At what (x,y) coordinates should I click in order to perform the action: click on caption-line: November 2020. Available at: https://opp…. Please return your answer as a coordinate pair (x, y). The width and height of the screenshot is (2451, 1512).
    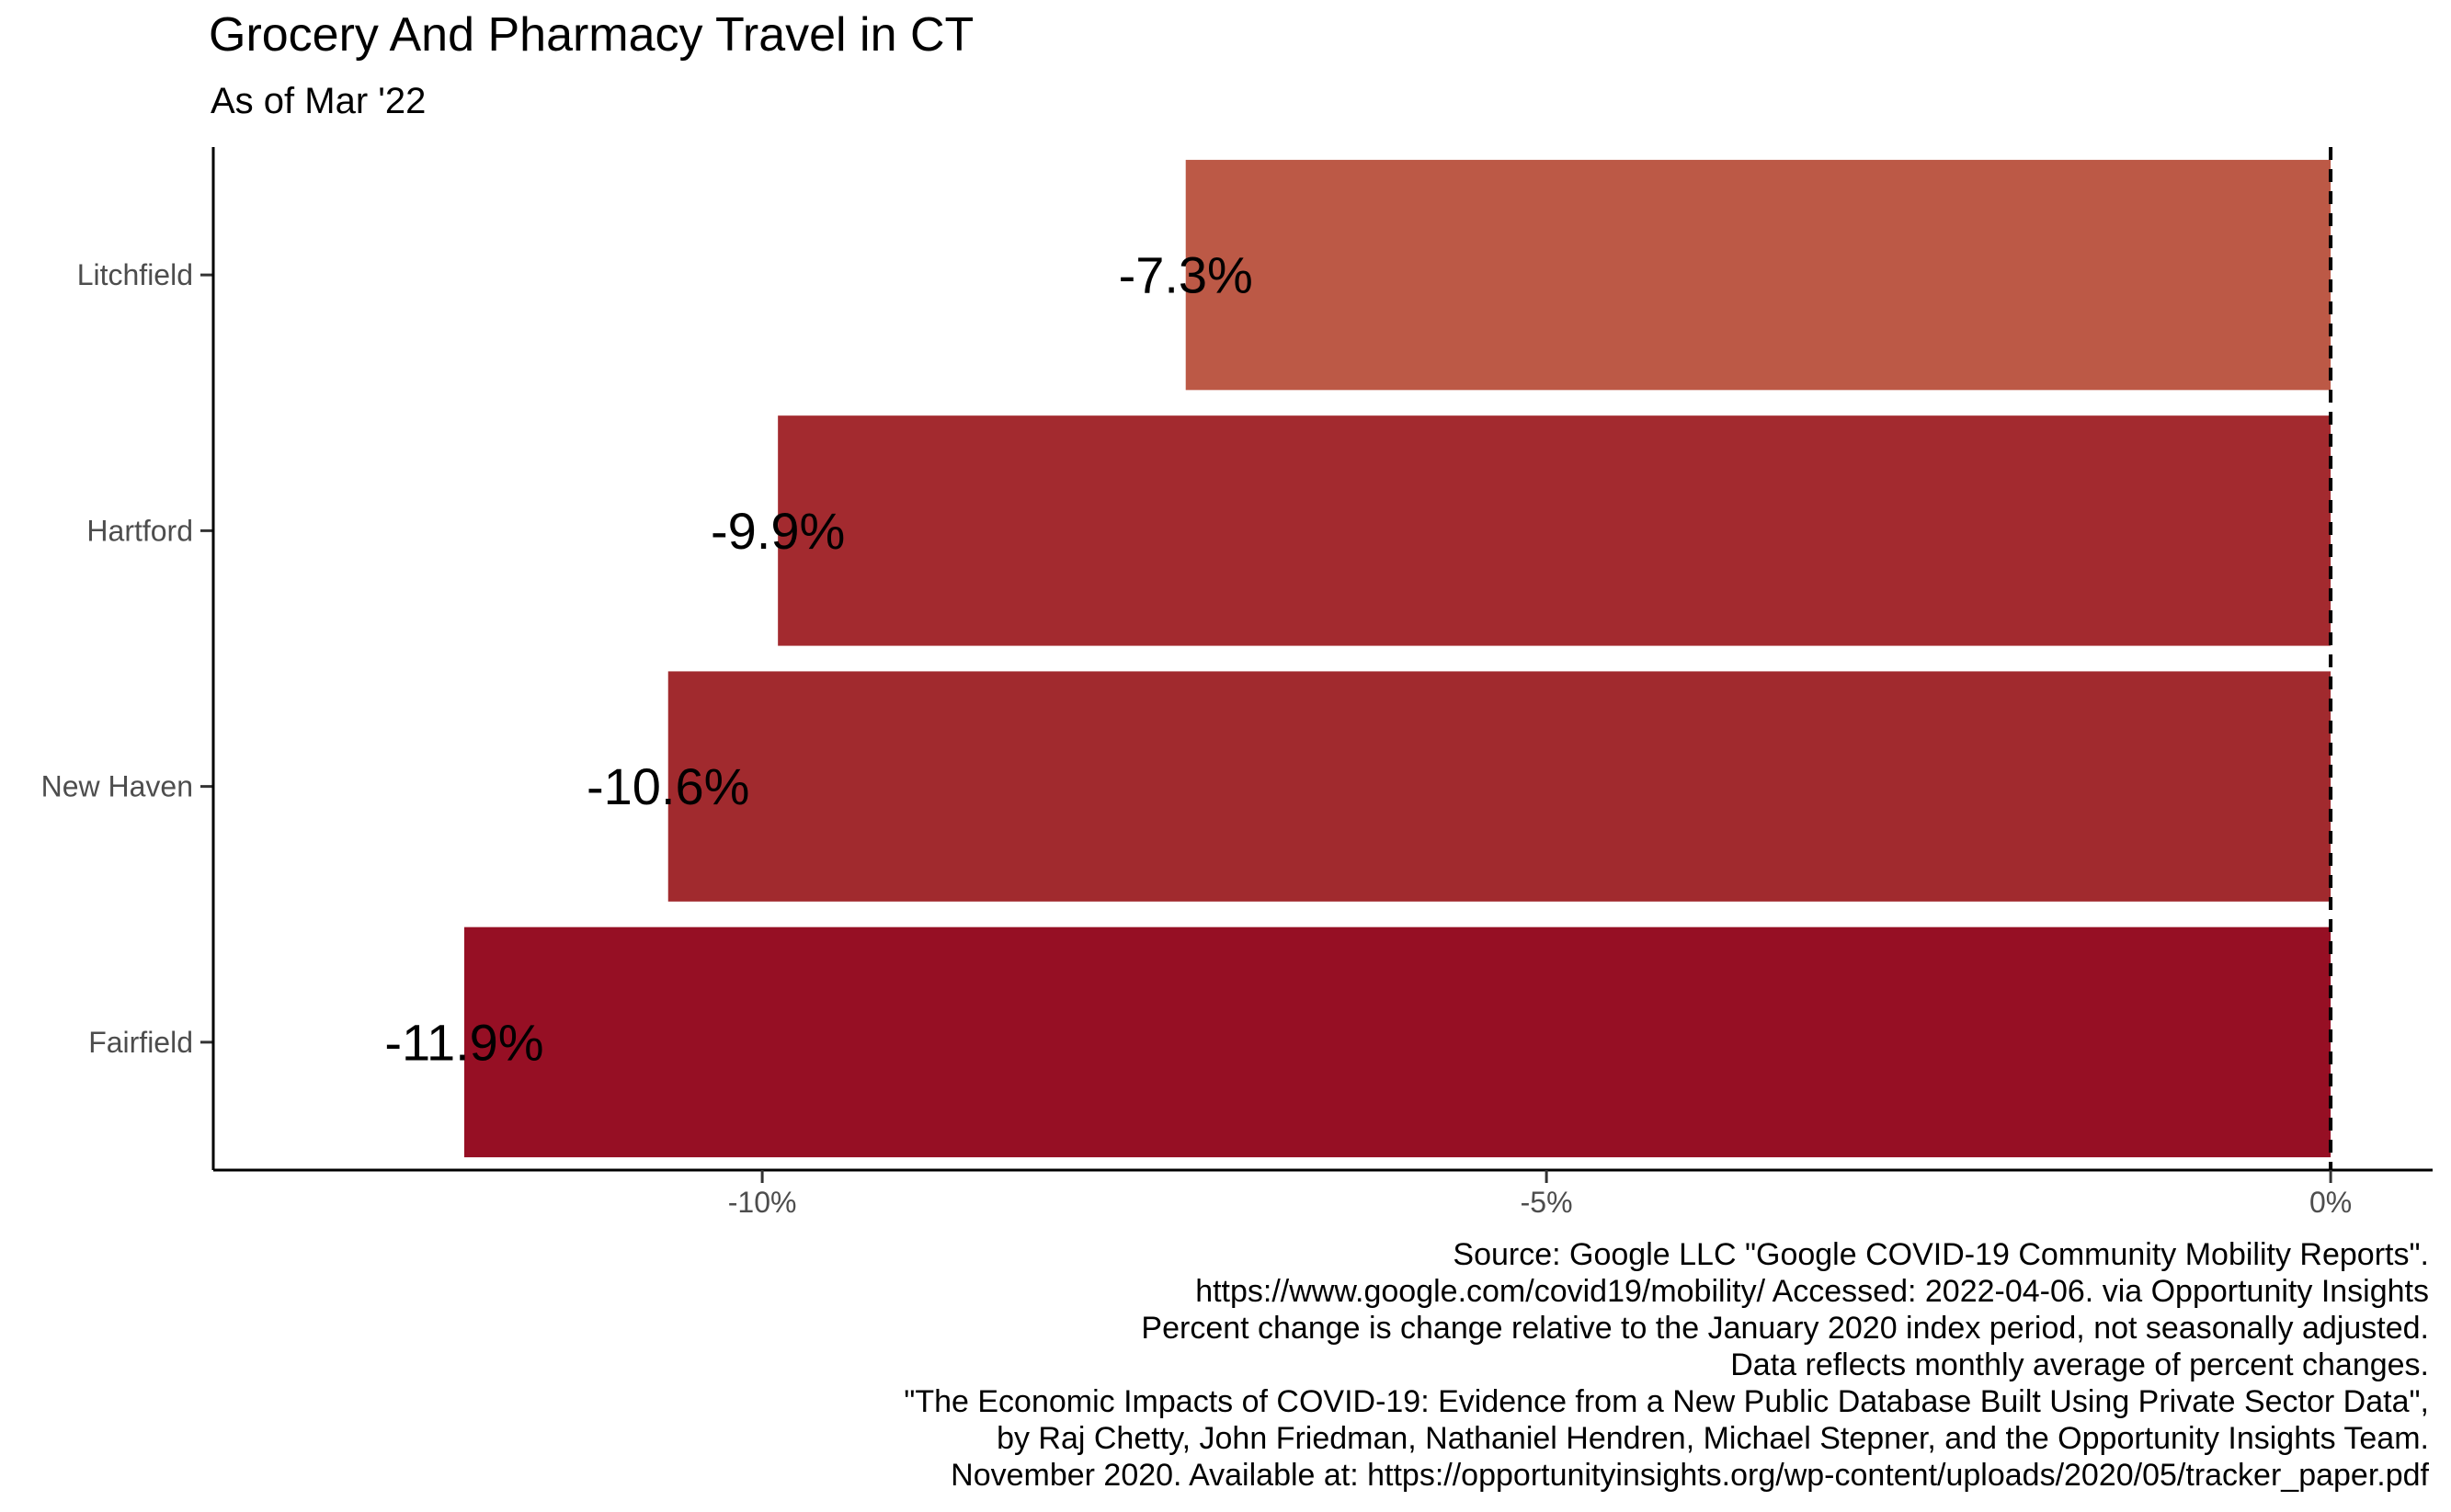
    Looking at the image, I should click on (1690, 1475).